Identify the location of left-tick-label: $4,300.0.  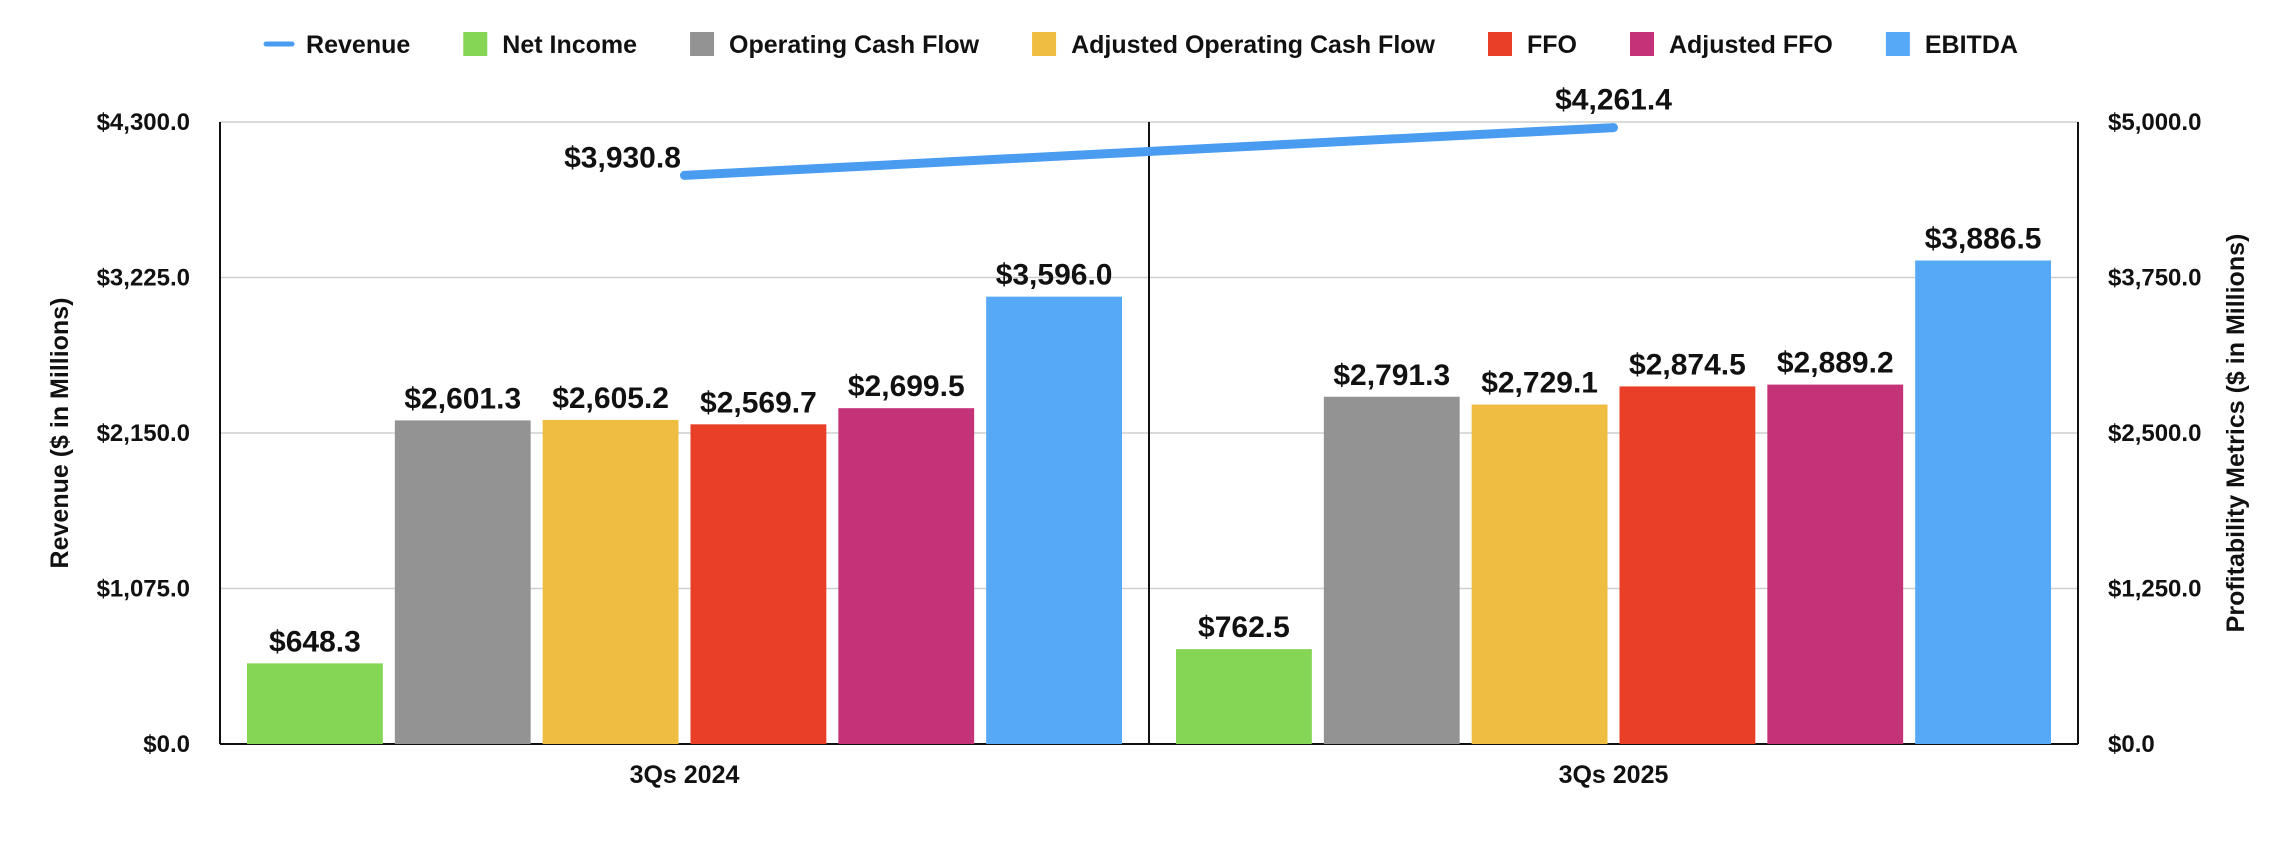
(143, 122).